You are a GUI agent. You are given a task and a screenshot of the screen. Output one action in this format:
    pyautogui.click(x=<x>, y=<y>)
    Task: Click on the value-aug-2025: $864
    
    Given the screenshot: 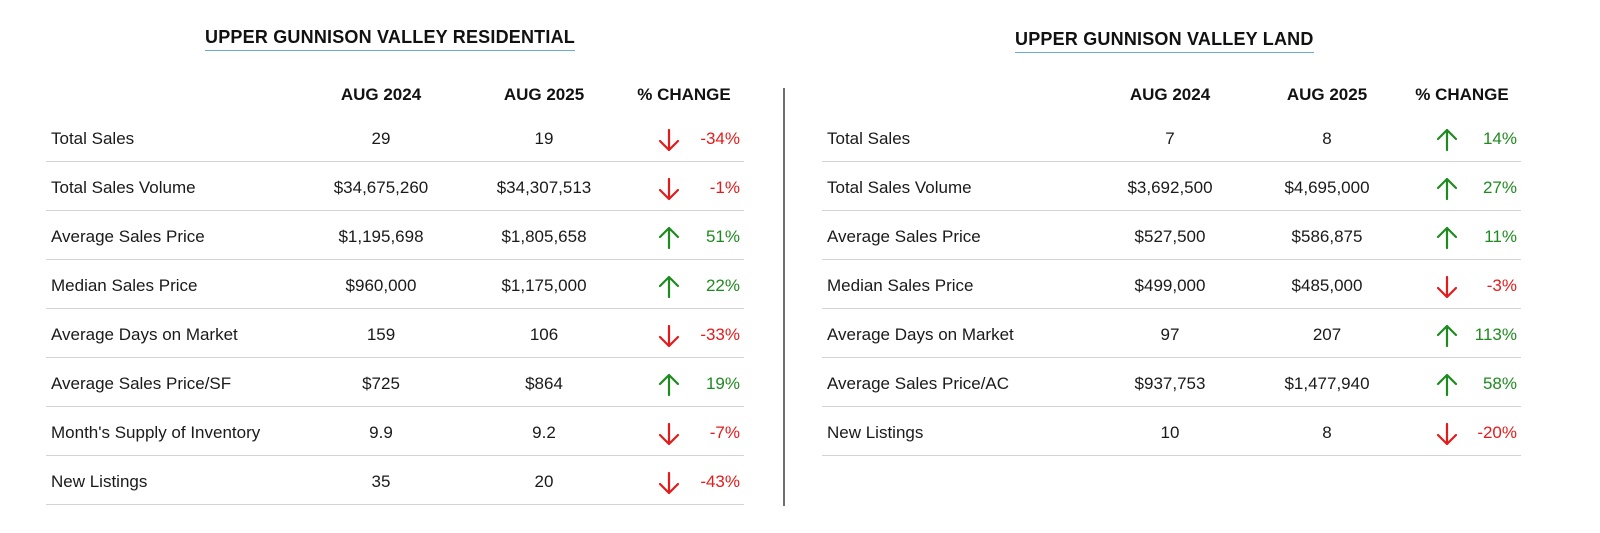 What is the action you would take?
    pyautogui.click(x=544, y=383)
    